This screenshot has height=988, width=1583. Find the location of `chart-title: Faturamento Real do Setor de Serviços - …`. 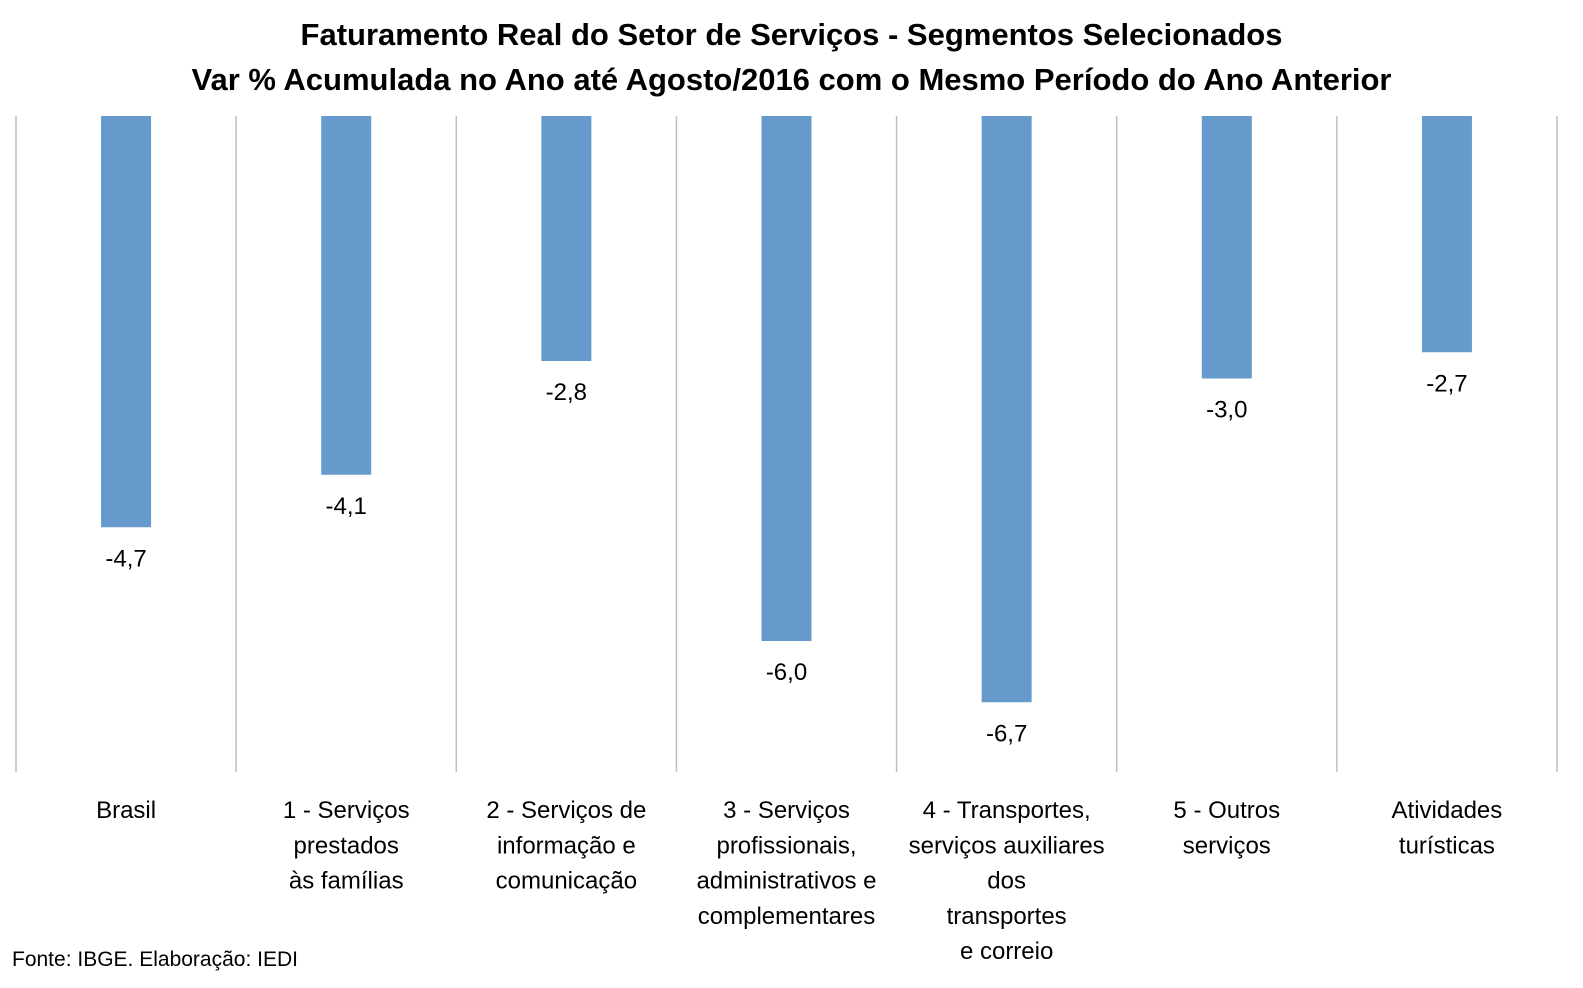

chart-title: Faturamento Real do Setor de Serviços - … is located at coordinates (791, 34).